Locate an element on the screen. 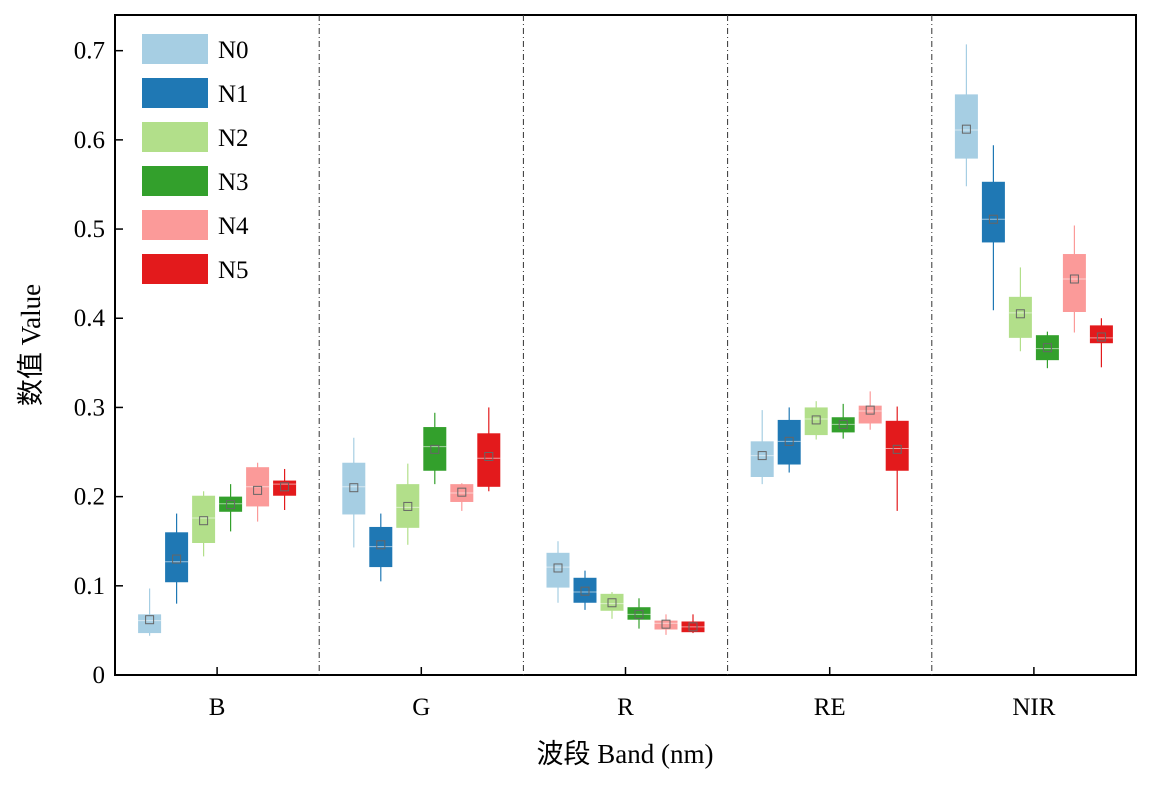  mean-marker-N2-B is located at coordinates (204, 521).